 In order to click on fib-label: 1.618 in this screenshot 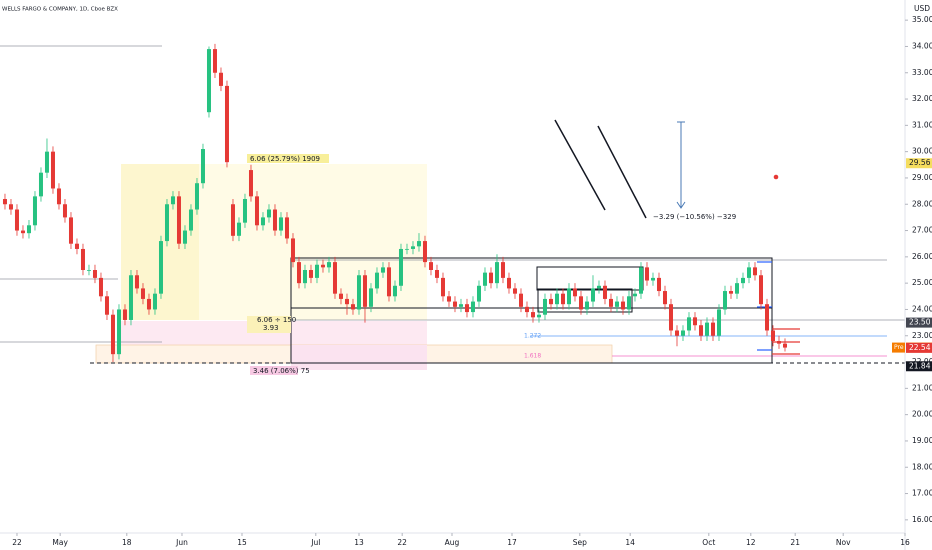, I will do `click(532, 356)`.